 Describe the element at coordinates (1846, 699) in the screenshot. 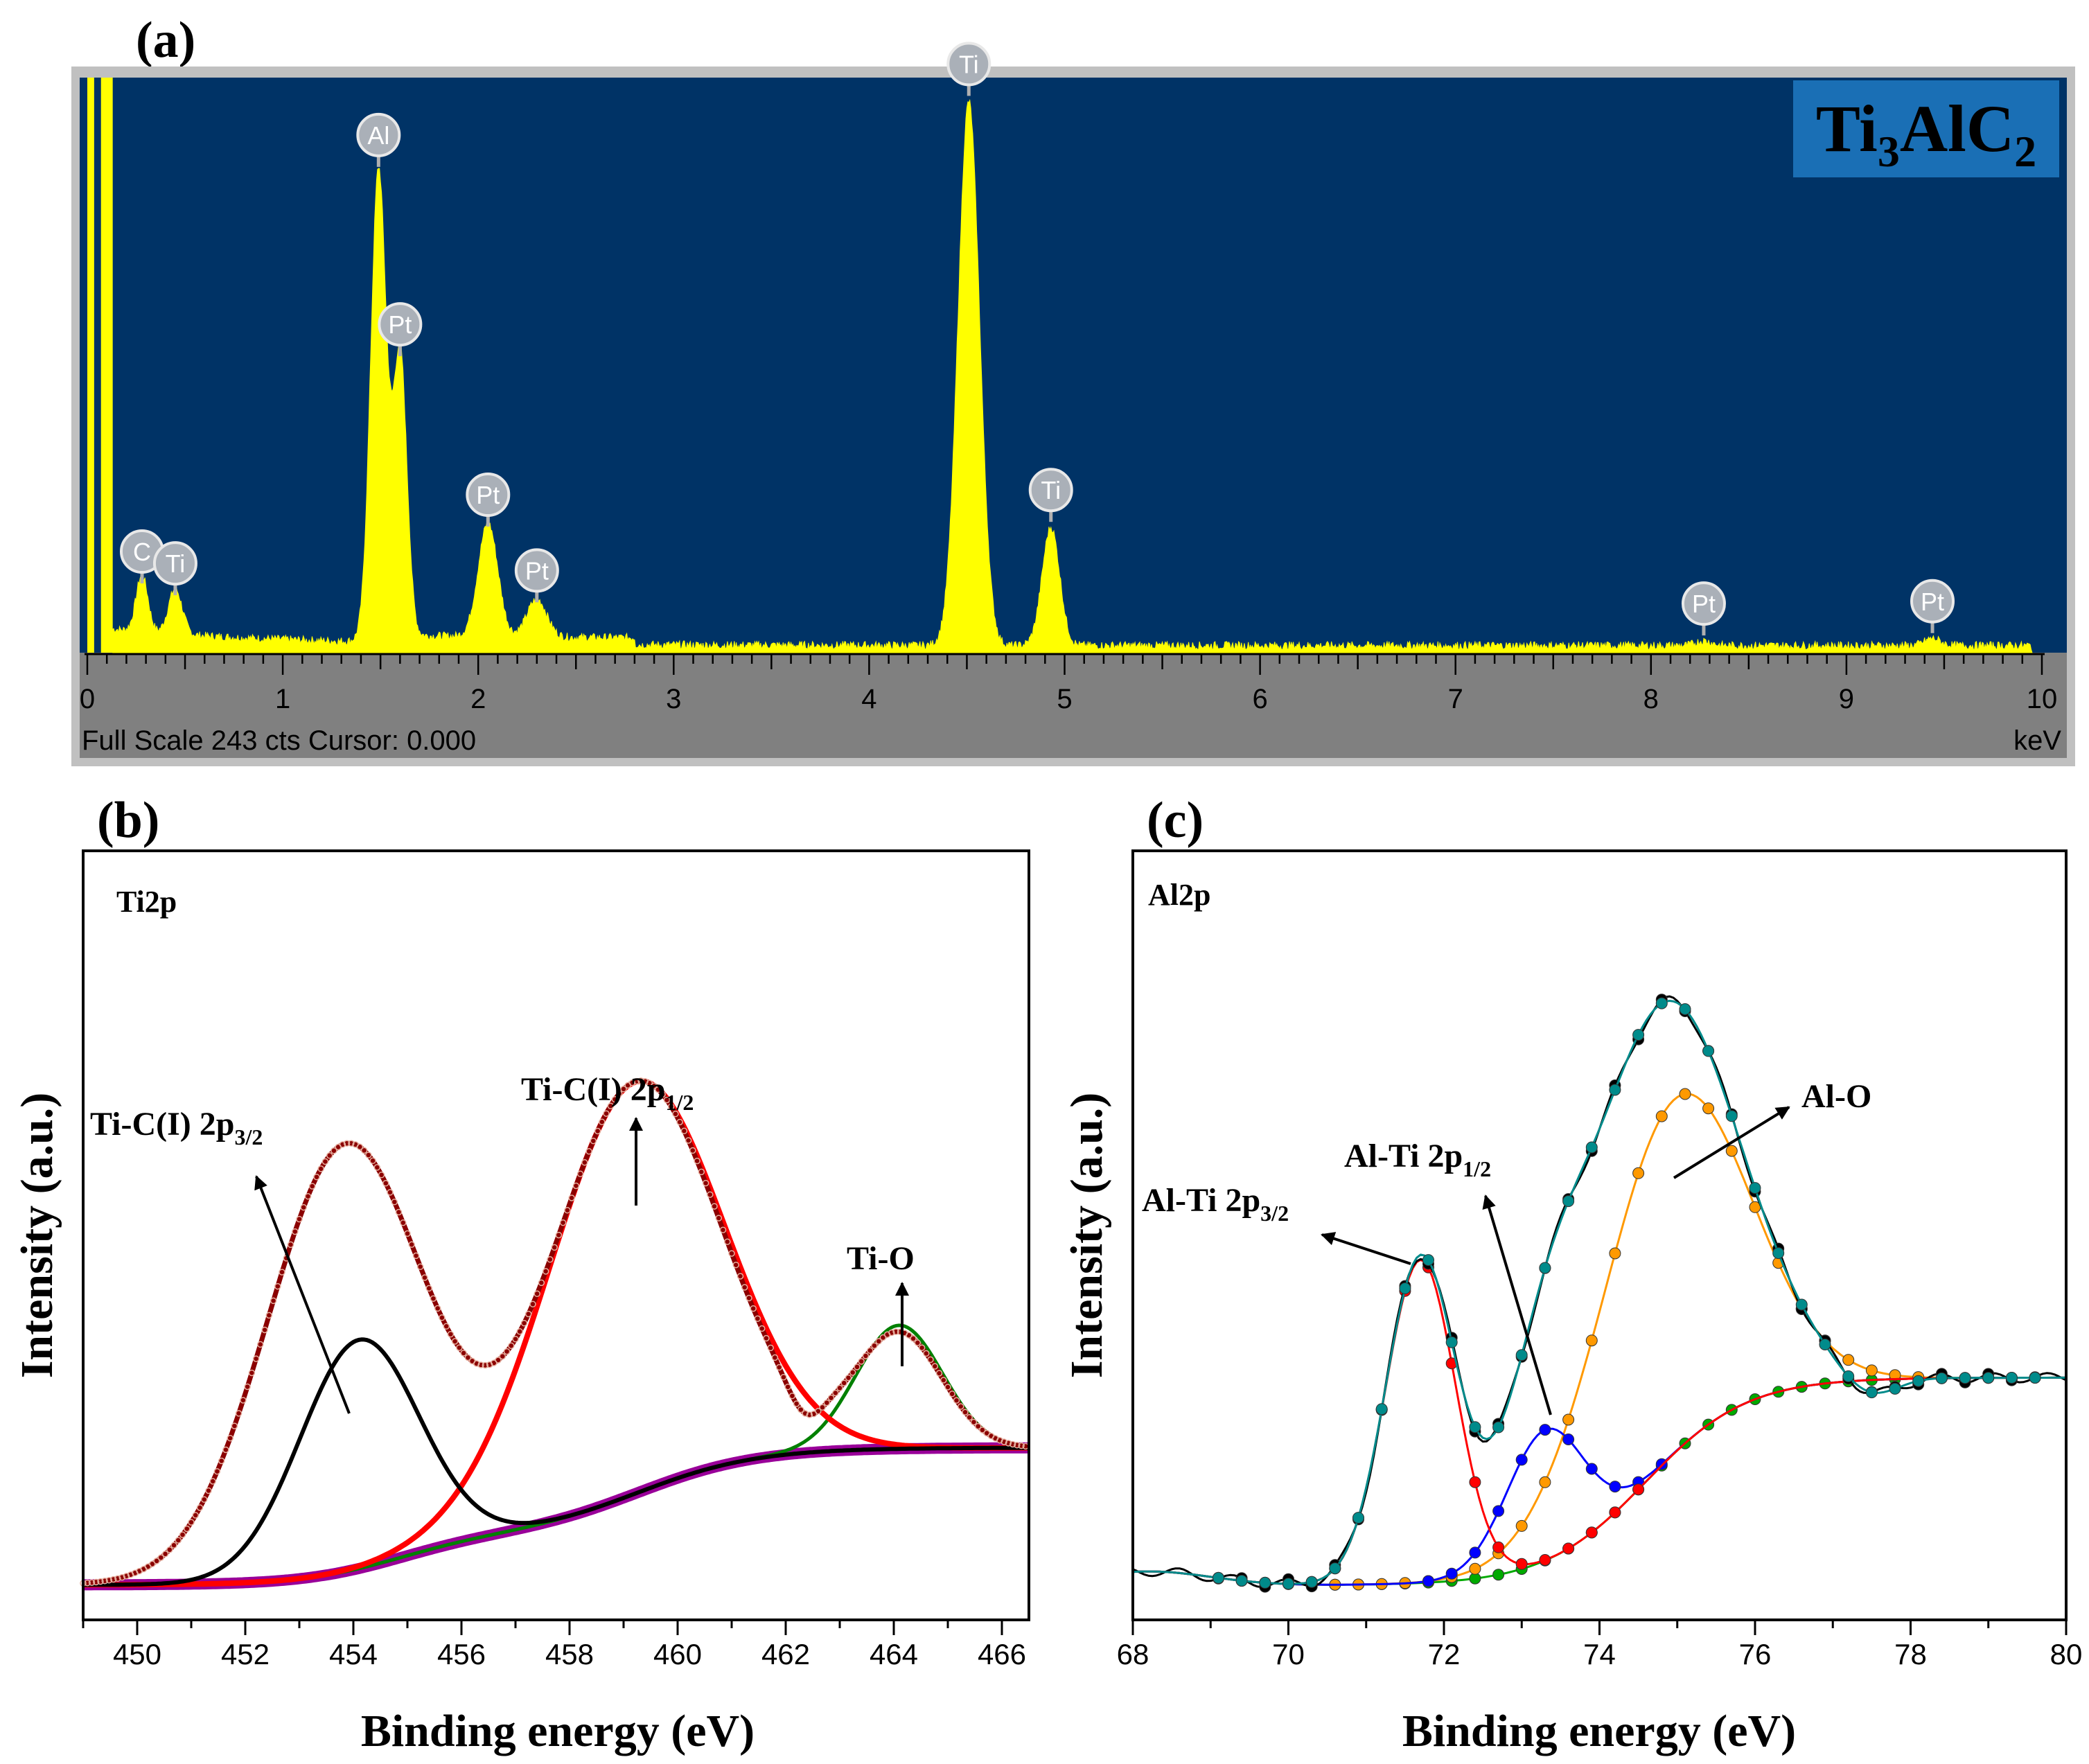

I see `eds-xtick-label: 9` at that location.